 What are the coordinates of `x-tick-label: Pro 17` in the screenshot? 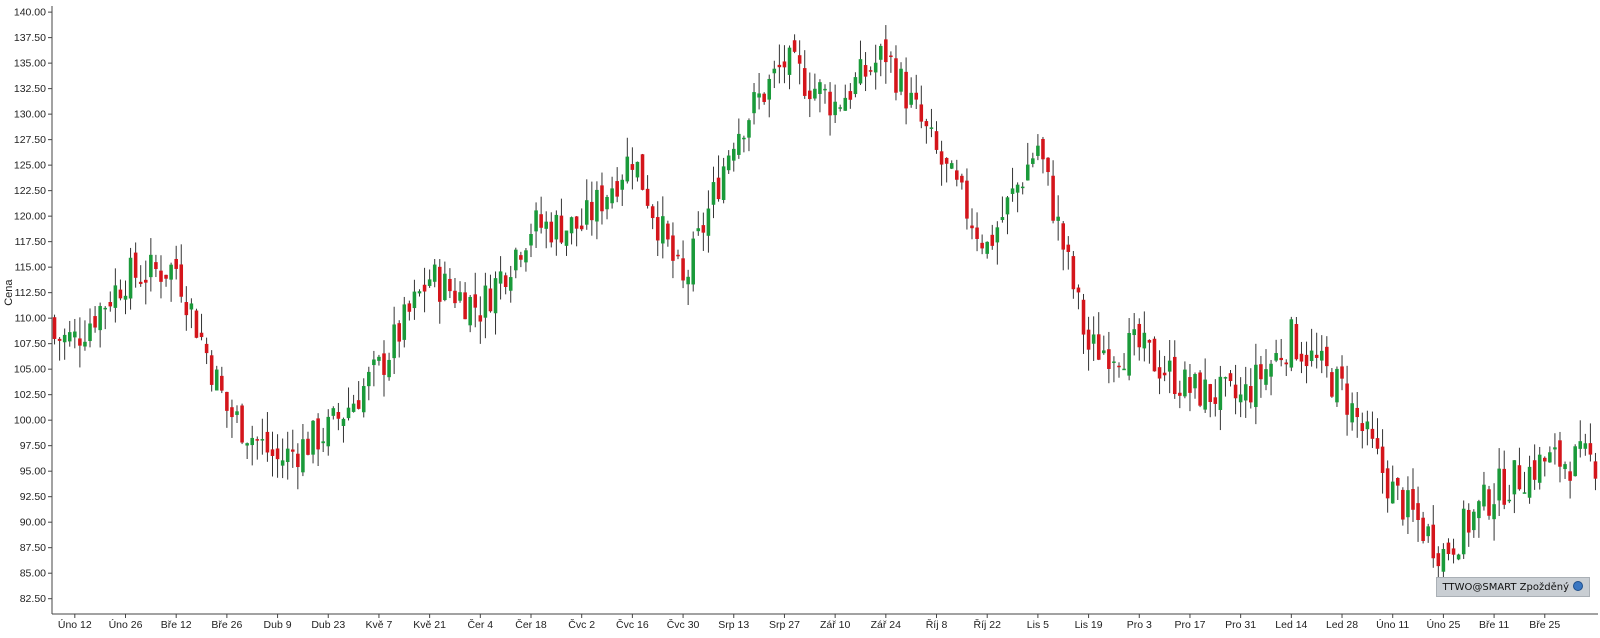 It's located at (1189, 625).